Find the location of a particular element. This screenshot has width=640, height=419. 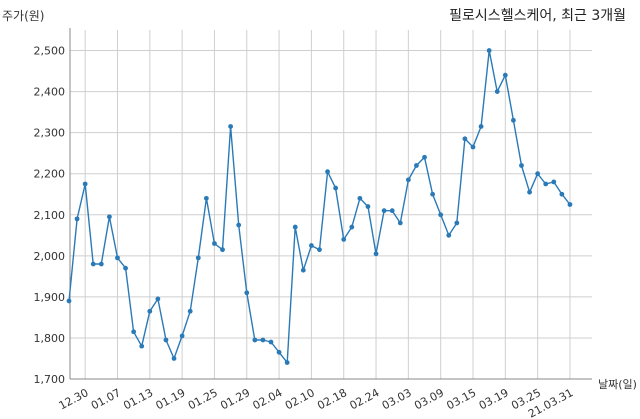

x-tick-label: 03.15 is located at coordinates (461, 399).